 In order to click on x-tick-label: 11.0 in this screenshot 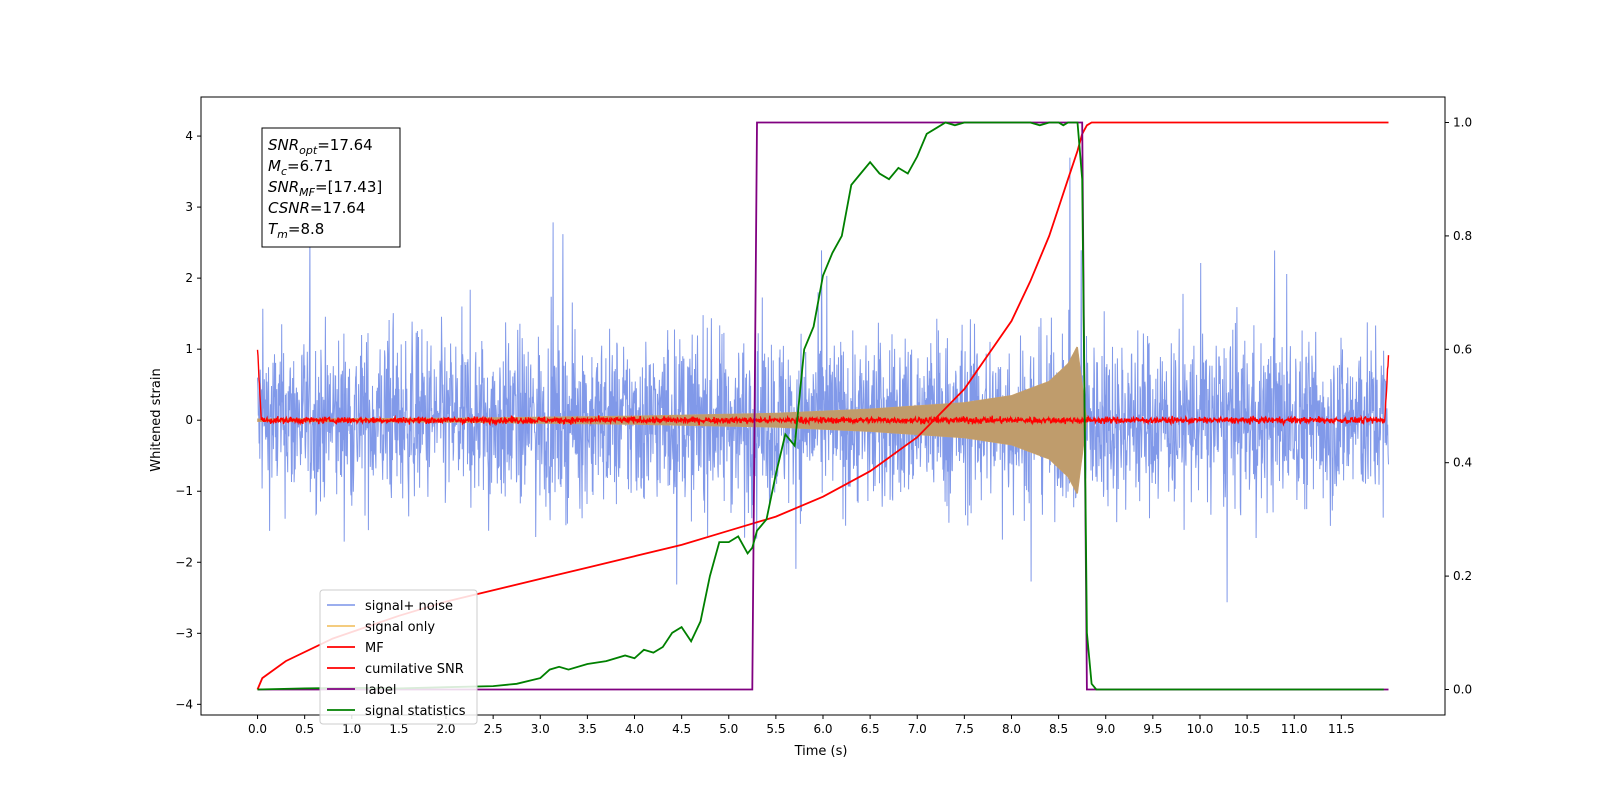, I will do `click(1294, 729)`.